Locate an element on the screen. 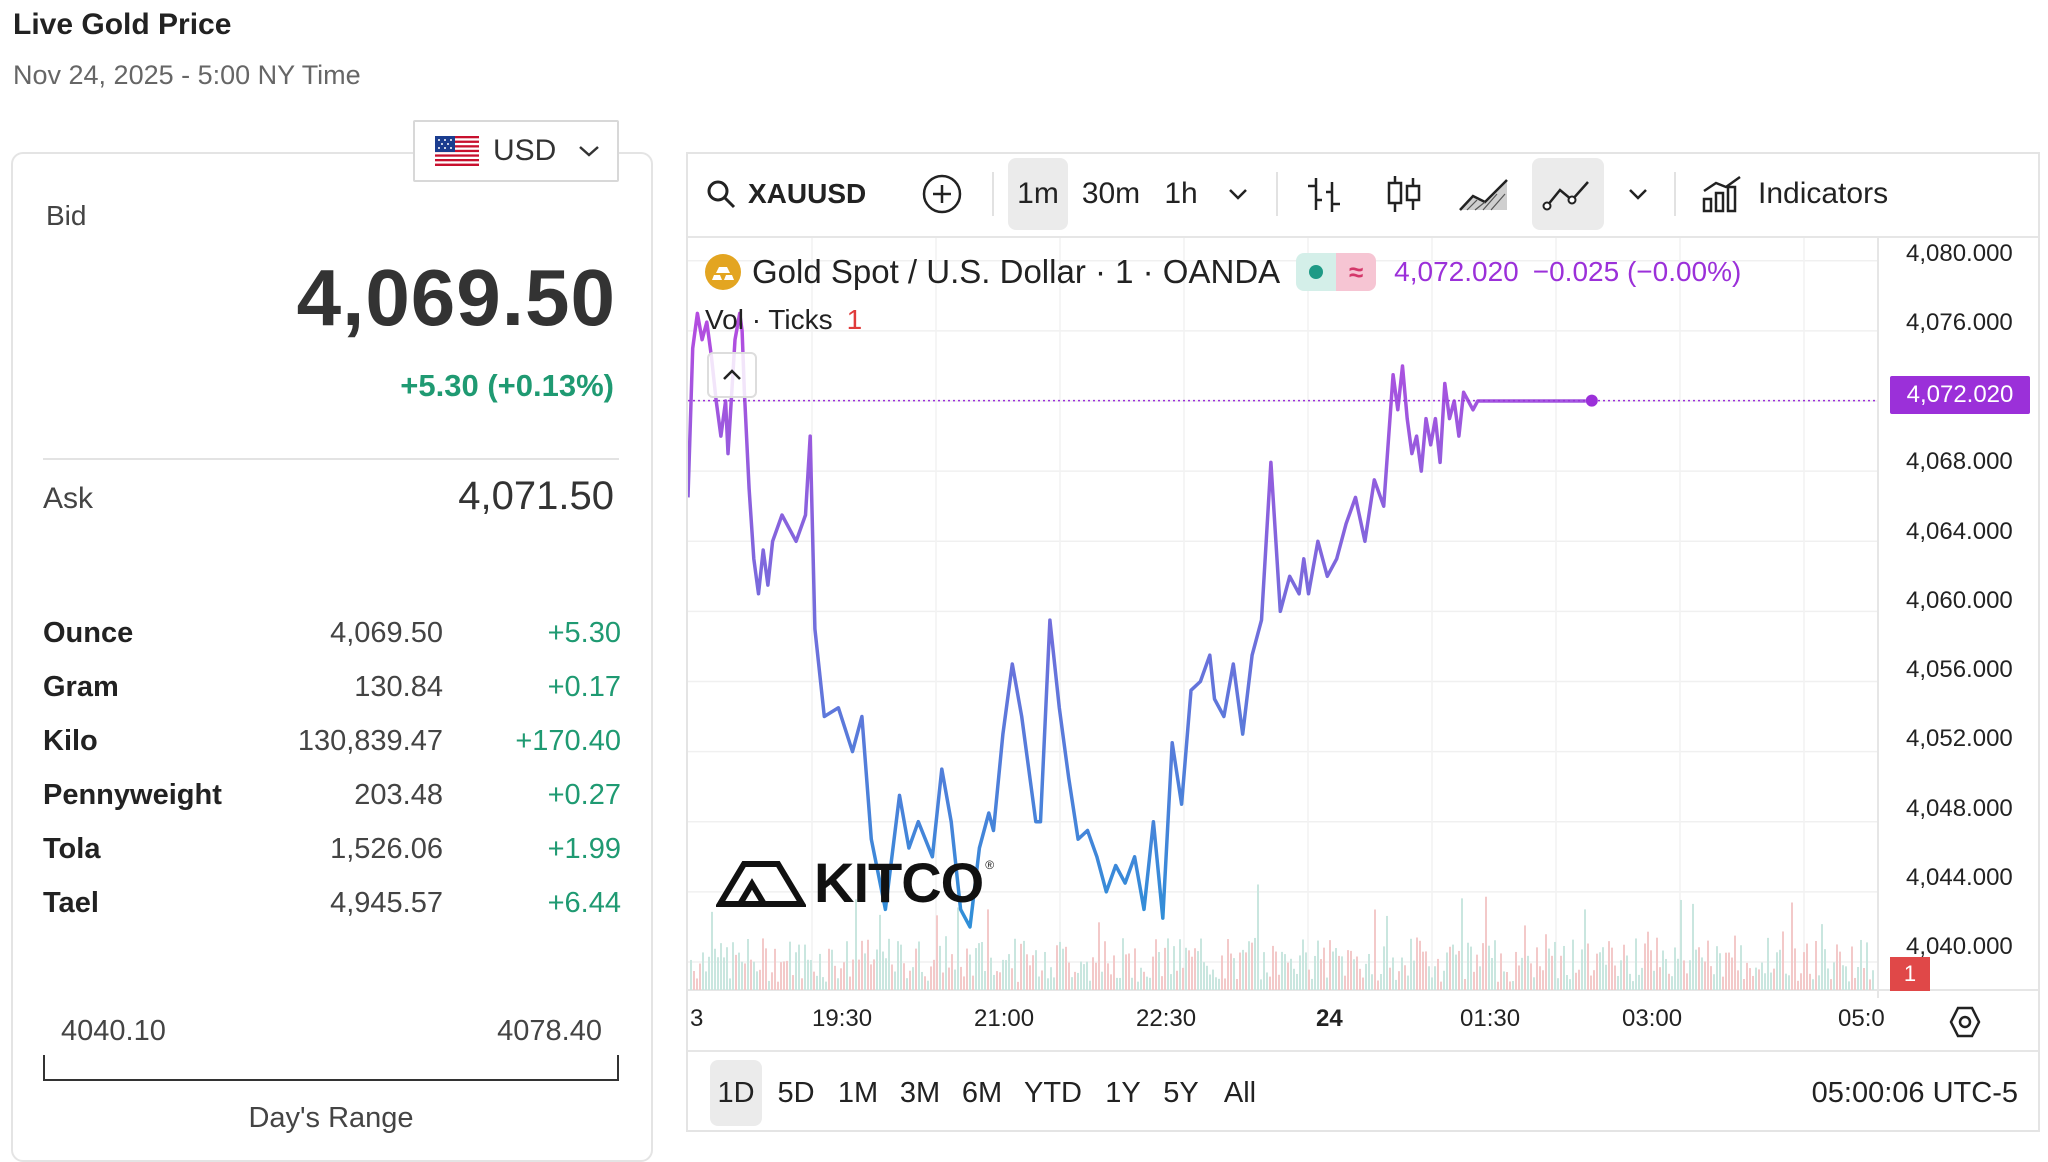 This screenshot has height=1162, width=2048. collapse-legend-button is located at coordinates (732, 375).